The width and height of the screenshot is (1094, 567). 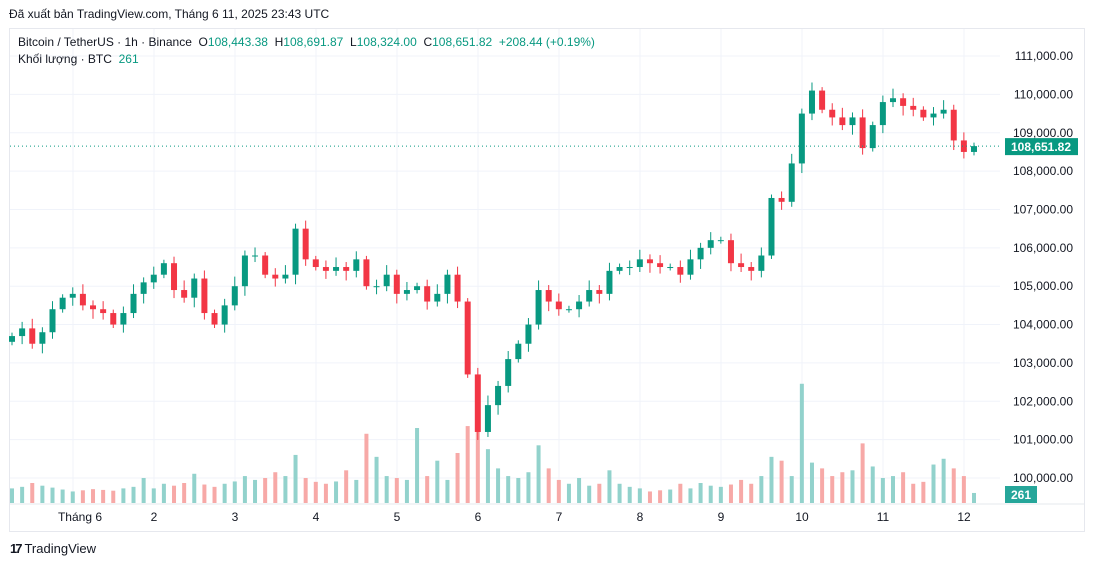 What do you see at coordinates (53, 548) in the screenshot?
I see `tradingview-footer: 17 TradingView` at bounding box center [53, 548].